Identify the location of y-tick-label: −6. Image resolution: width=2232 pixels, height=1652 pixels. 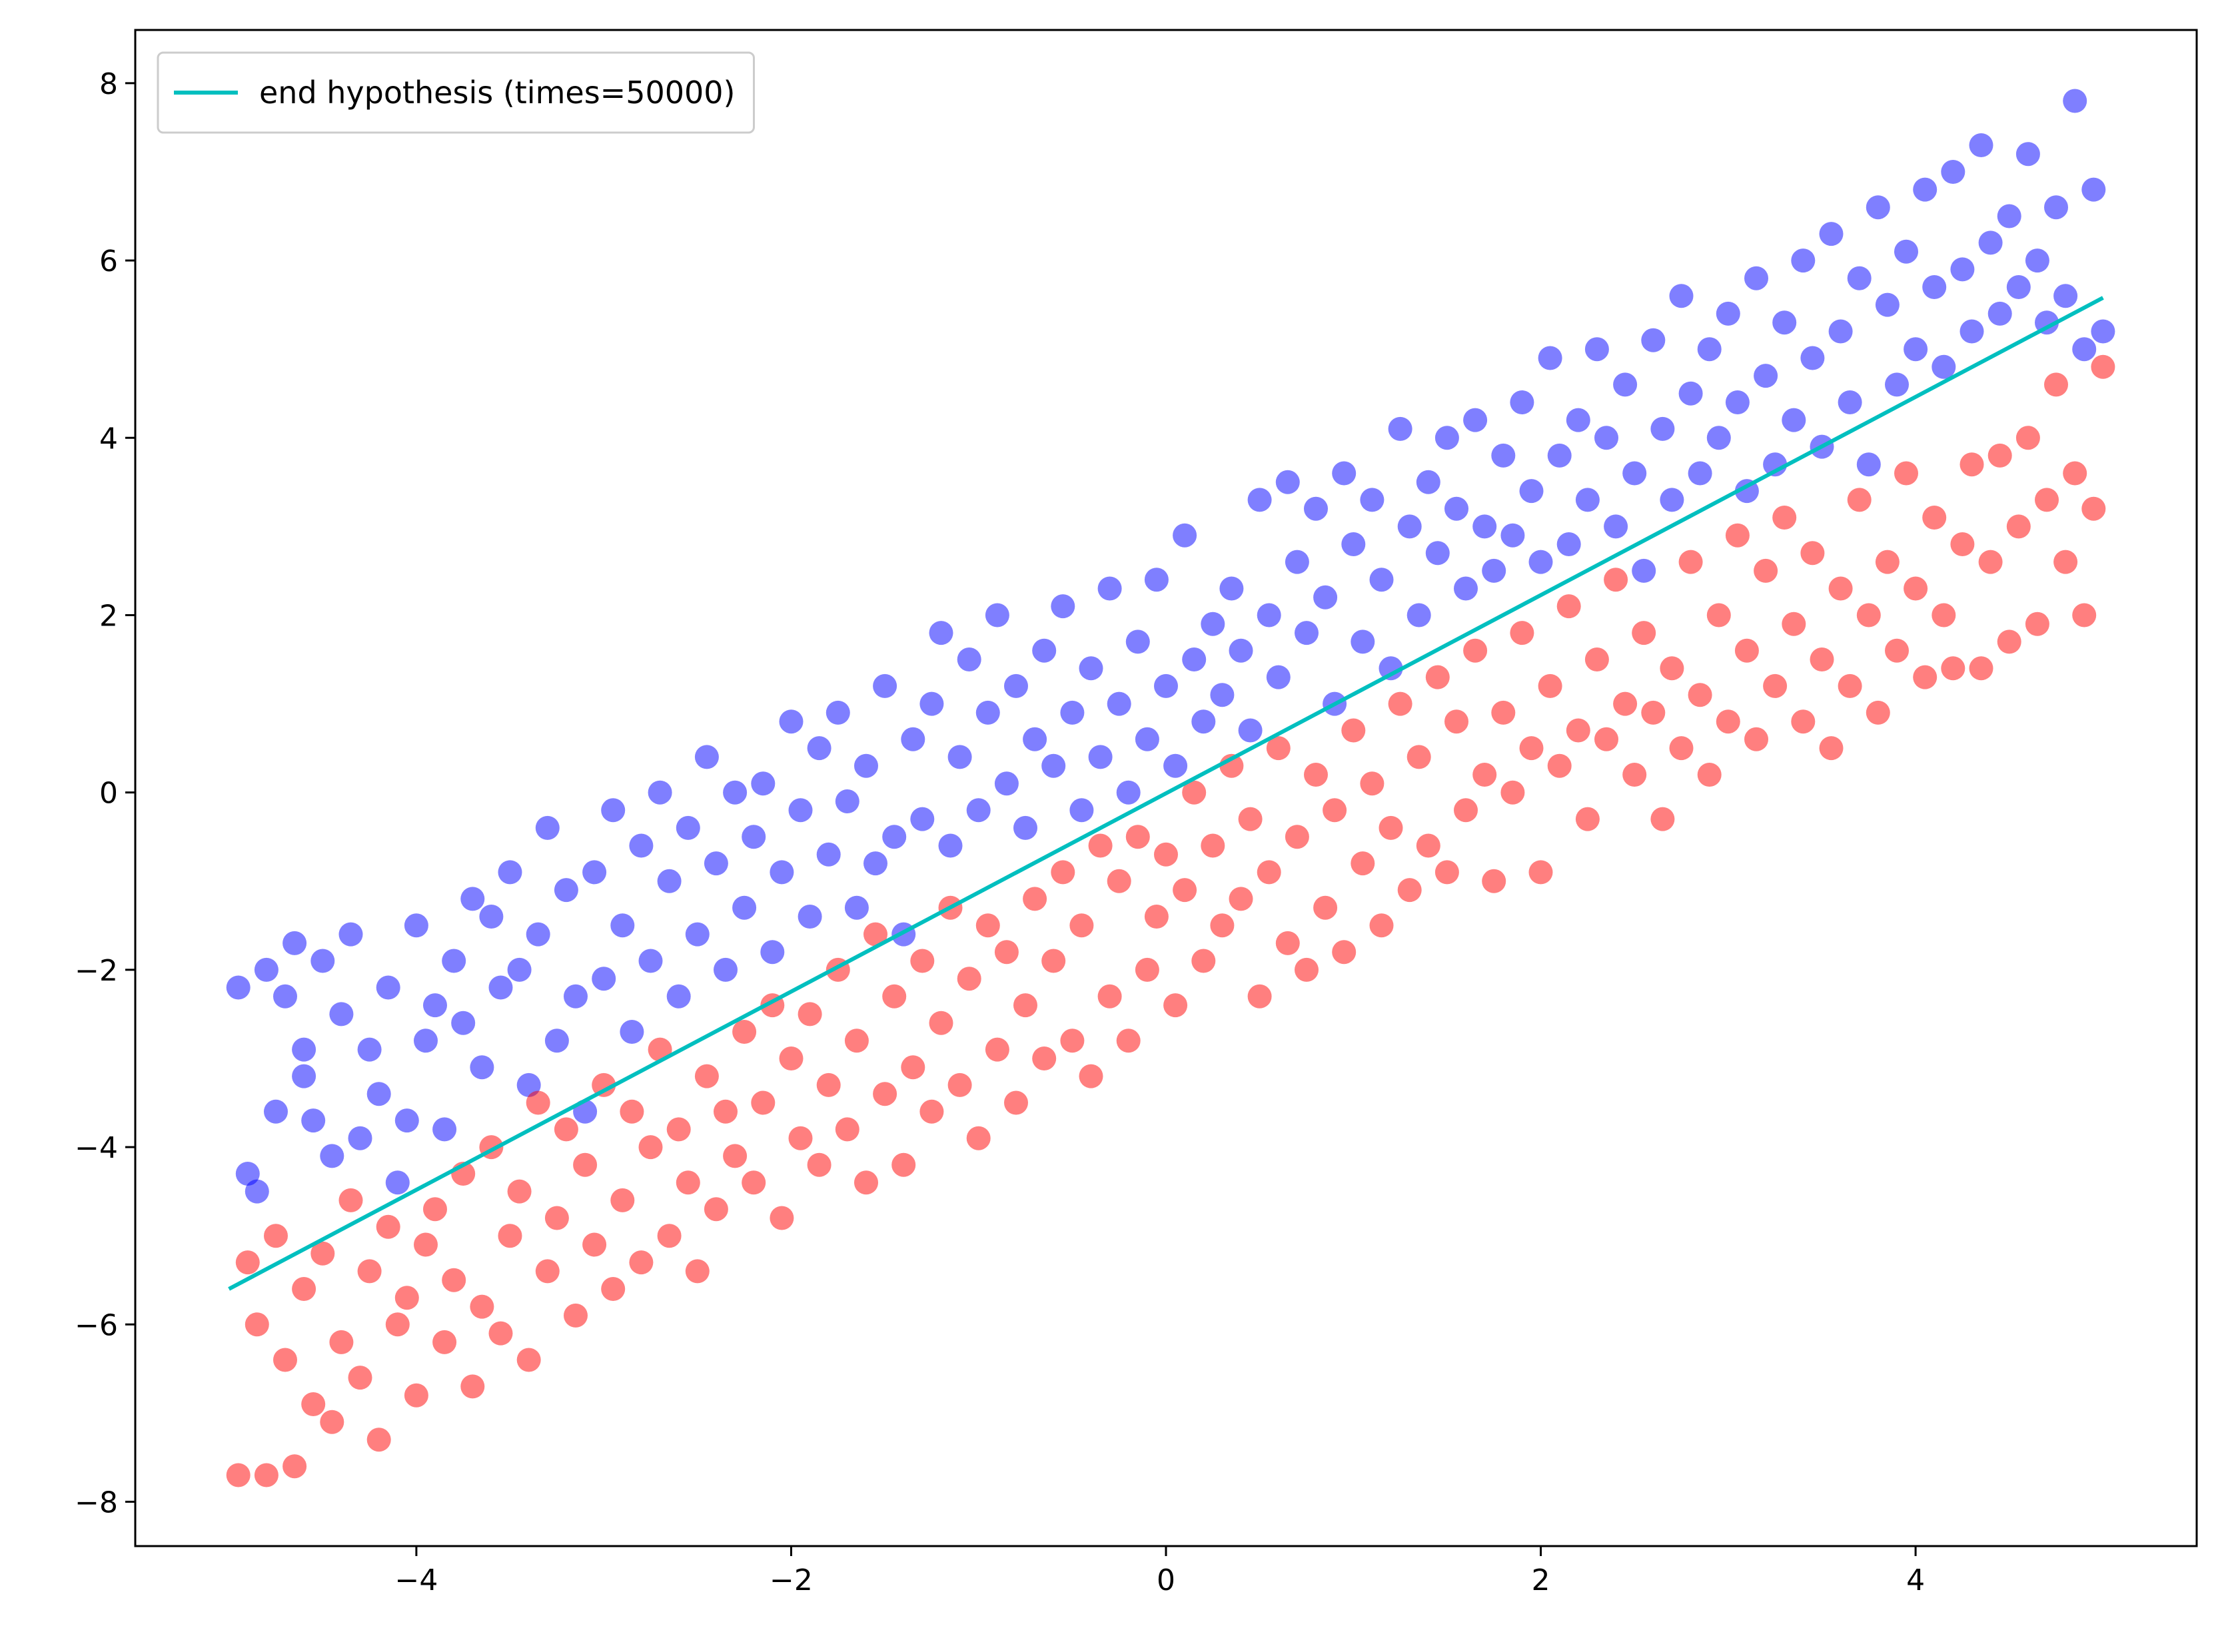
(96, 1325).